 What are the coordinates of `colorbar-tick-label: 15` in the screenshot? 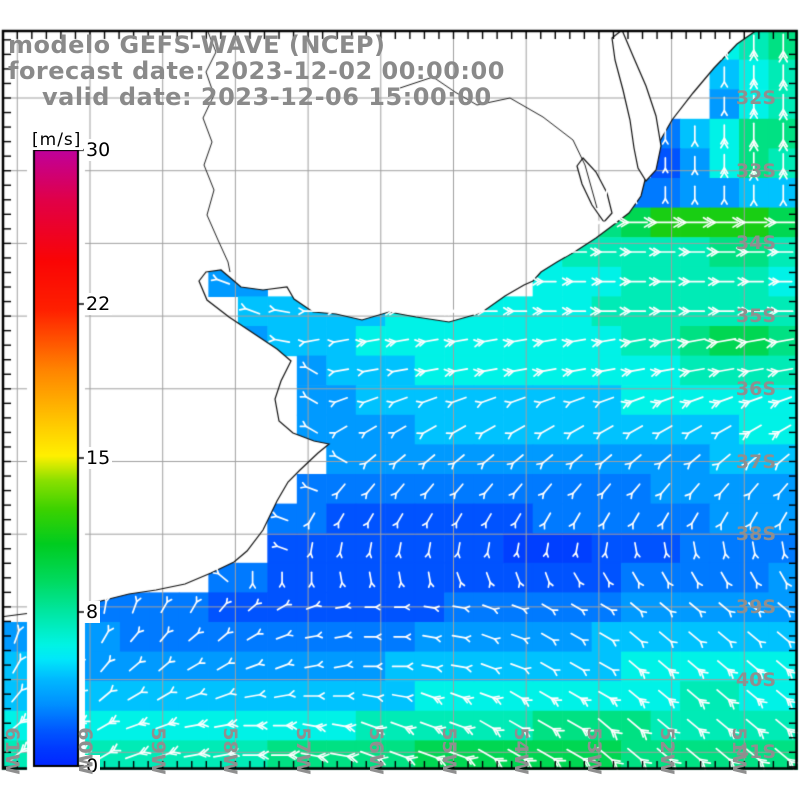 It's located at (98, 458).